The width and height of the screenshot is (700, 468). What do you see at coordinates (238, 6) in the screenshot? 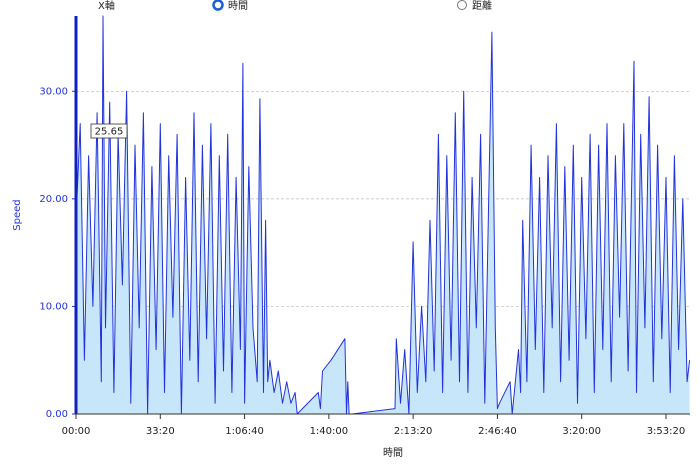
I see `radio-label: 時間` at bounding box center [238, 6].